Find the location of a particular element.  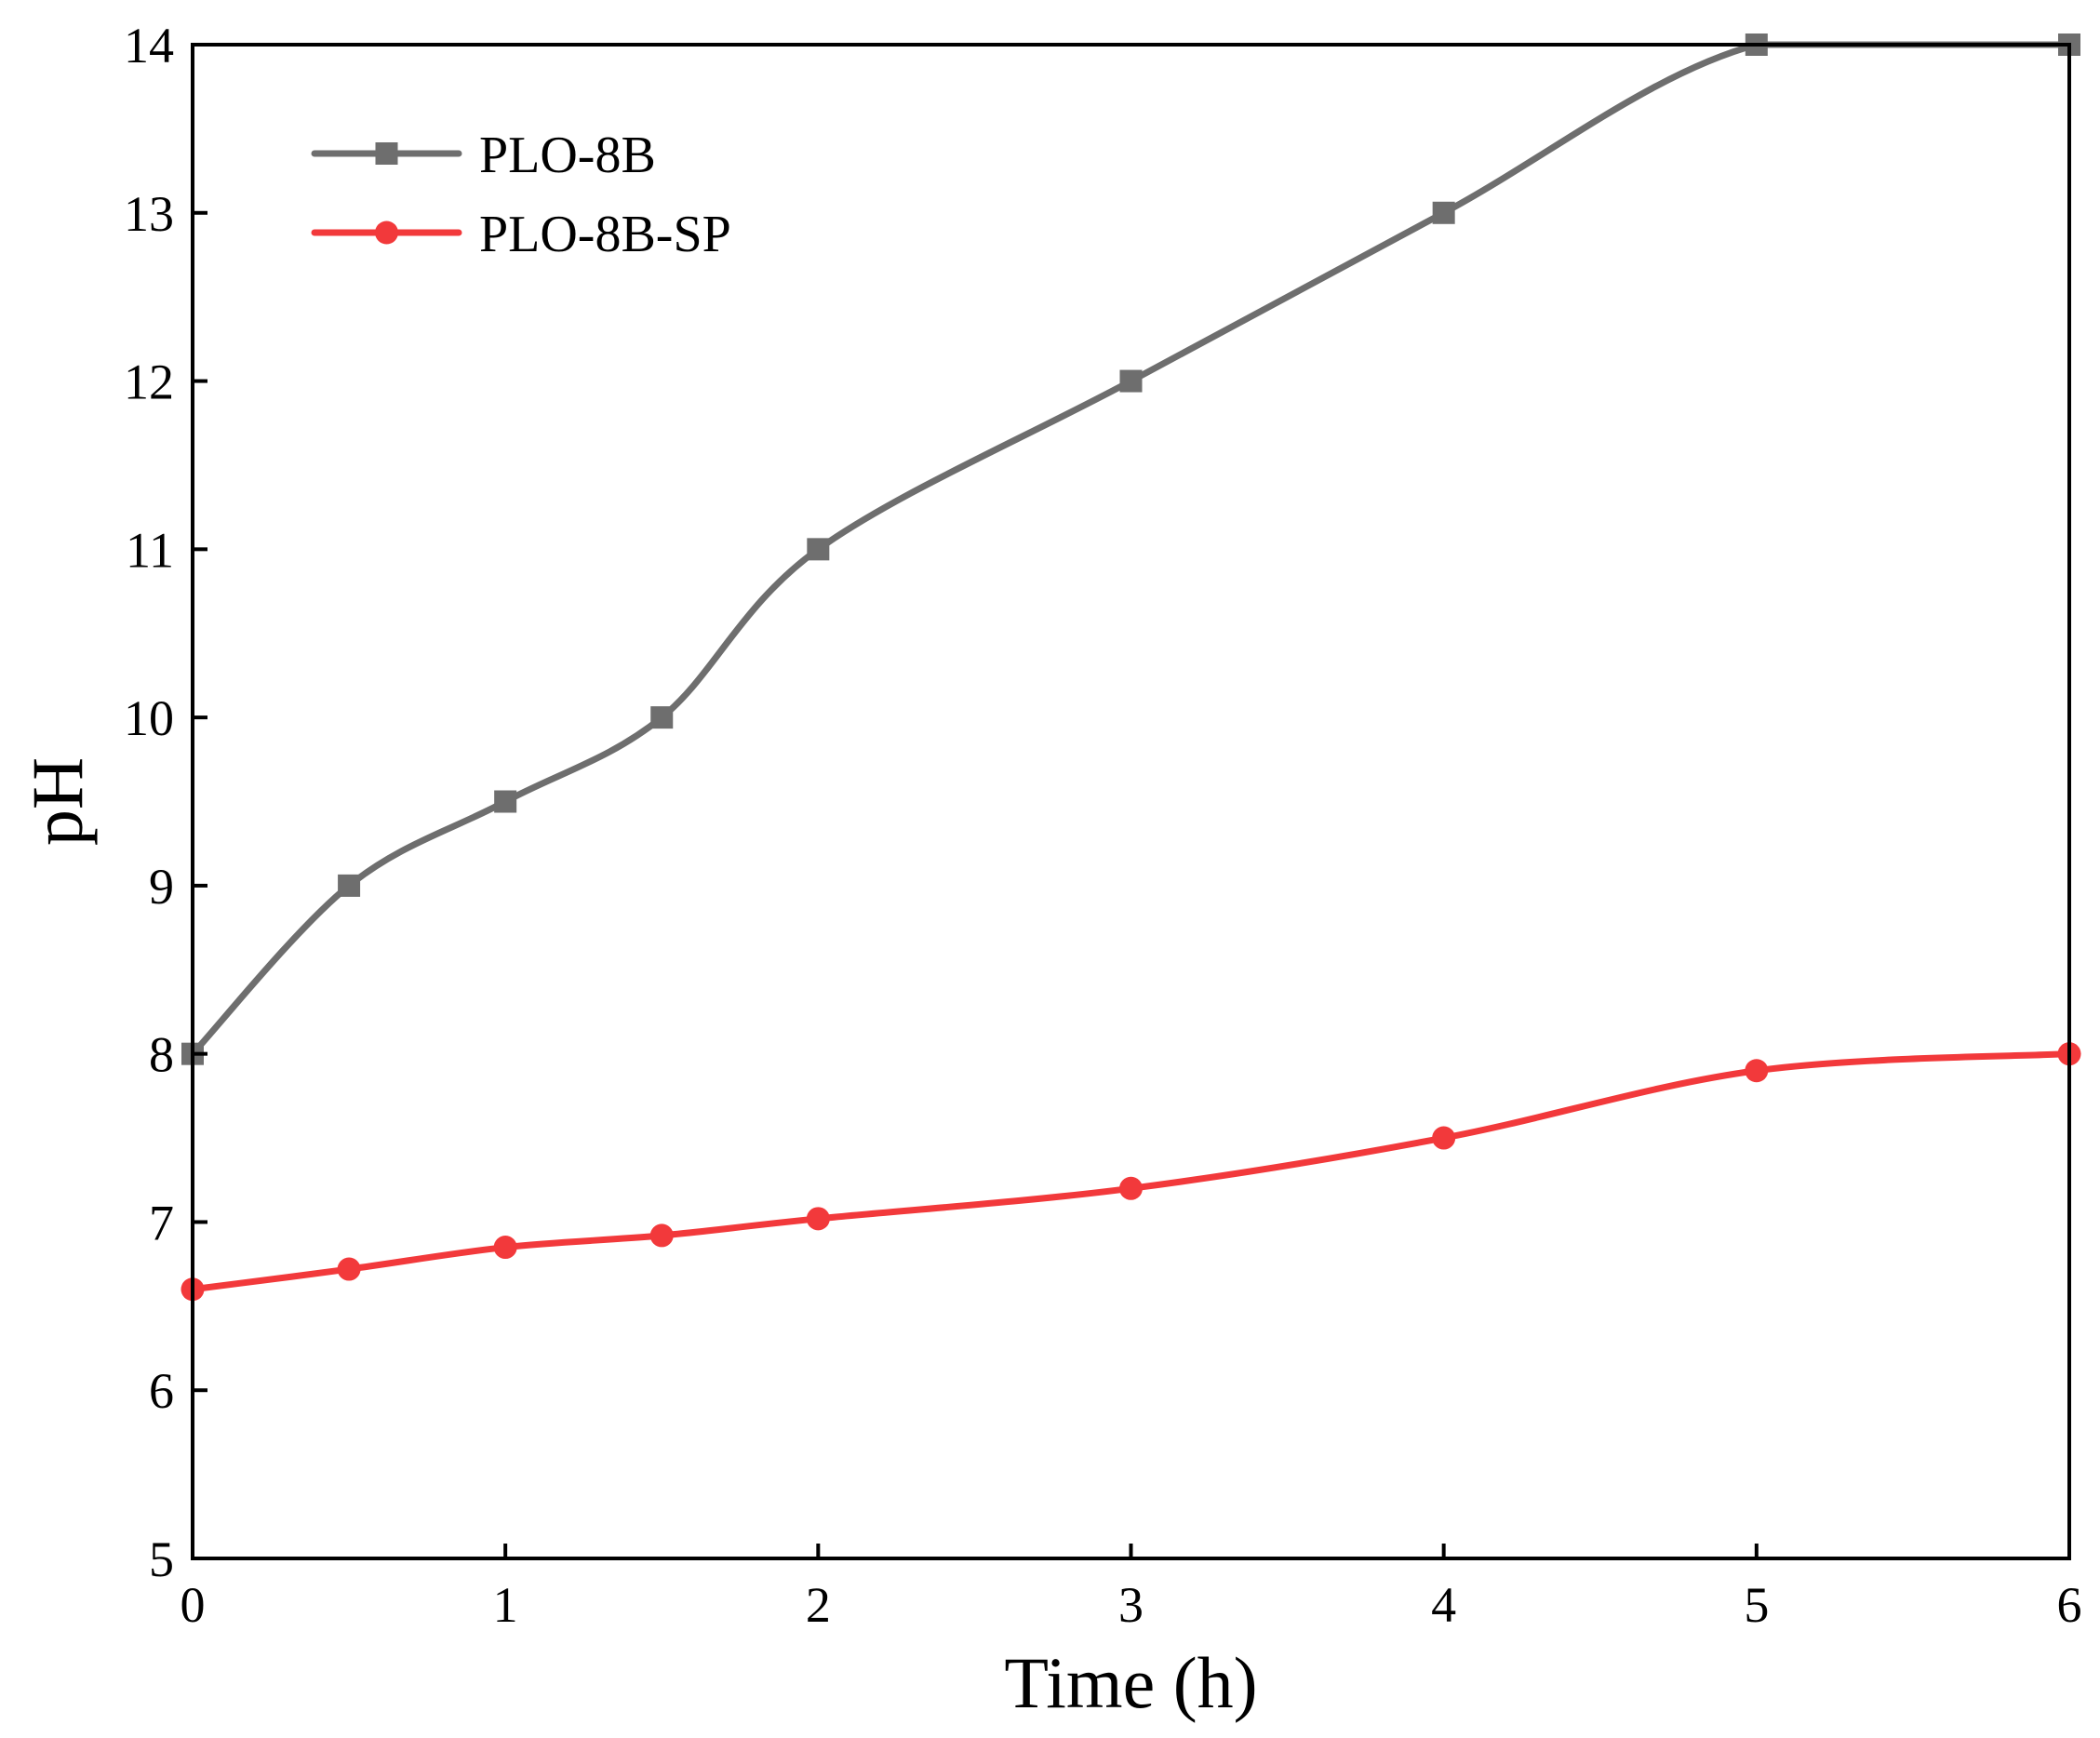

y-tick-label: 6 is located at coordinates (162, 1391).